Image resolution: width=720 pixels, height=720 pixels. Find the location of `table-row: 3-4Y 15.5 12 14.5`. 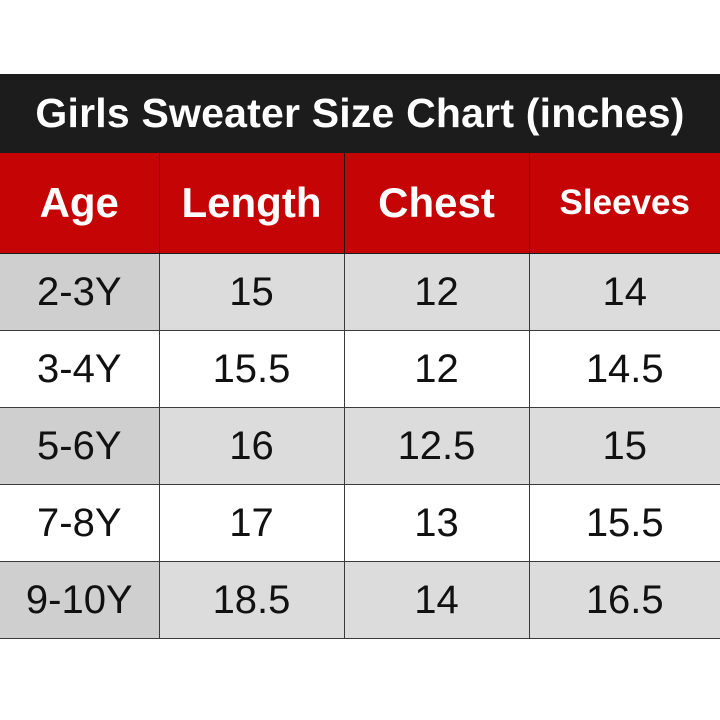

table-row: 3-4Y 15.5 12 14.5 is located at coordinates (360, 369).